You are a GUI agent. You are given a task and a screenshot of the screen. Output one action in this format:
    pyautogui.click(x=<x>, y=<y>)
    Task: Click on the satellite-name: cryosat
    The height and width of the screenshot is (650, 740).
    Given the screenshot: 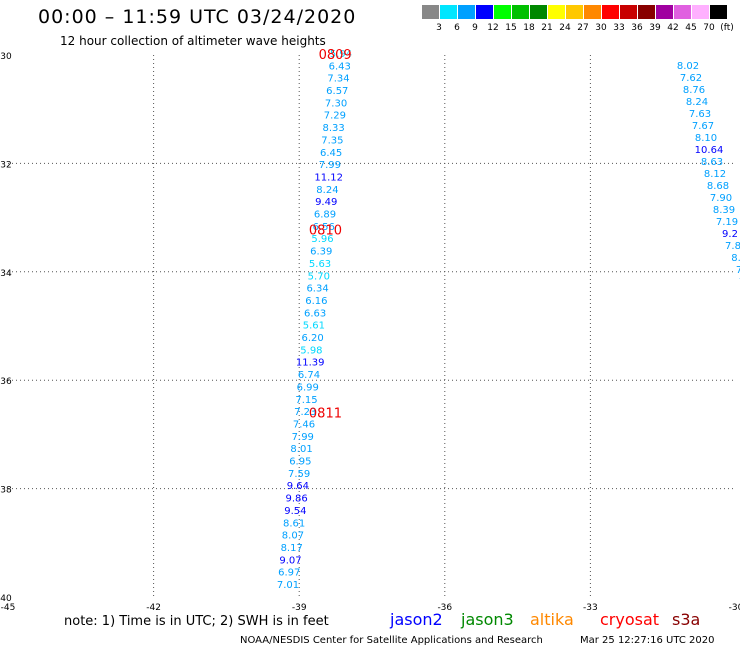 What is the action you would take?
    pyautogui.click(x=630, y=619)
    